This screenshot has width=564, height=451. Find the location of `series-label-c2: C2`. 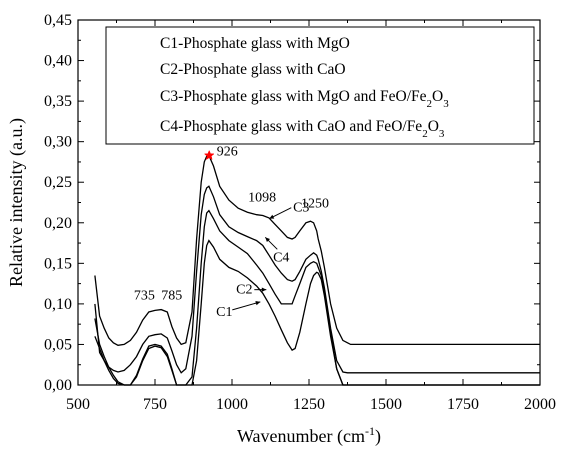

series-label-c2: C2 is located at coordinates (244, 290).